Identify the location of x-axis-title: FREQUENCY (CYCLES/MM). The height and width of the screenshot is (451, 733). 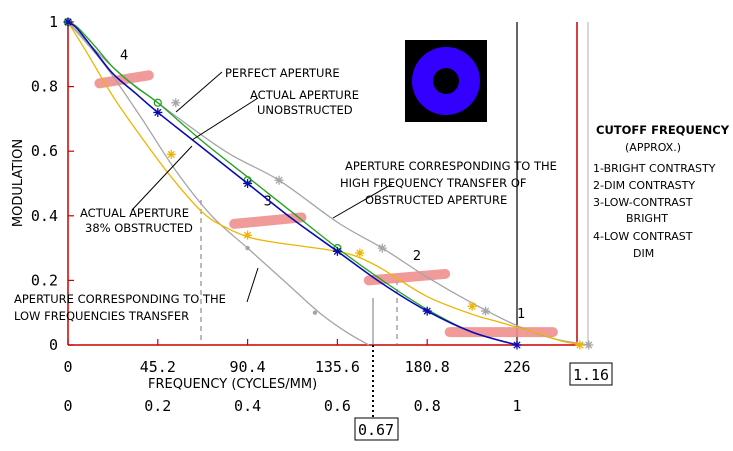
(232, 384).